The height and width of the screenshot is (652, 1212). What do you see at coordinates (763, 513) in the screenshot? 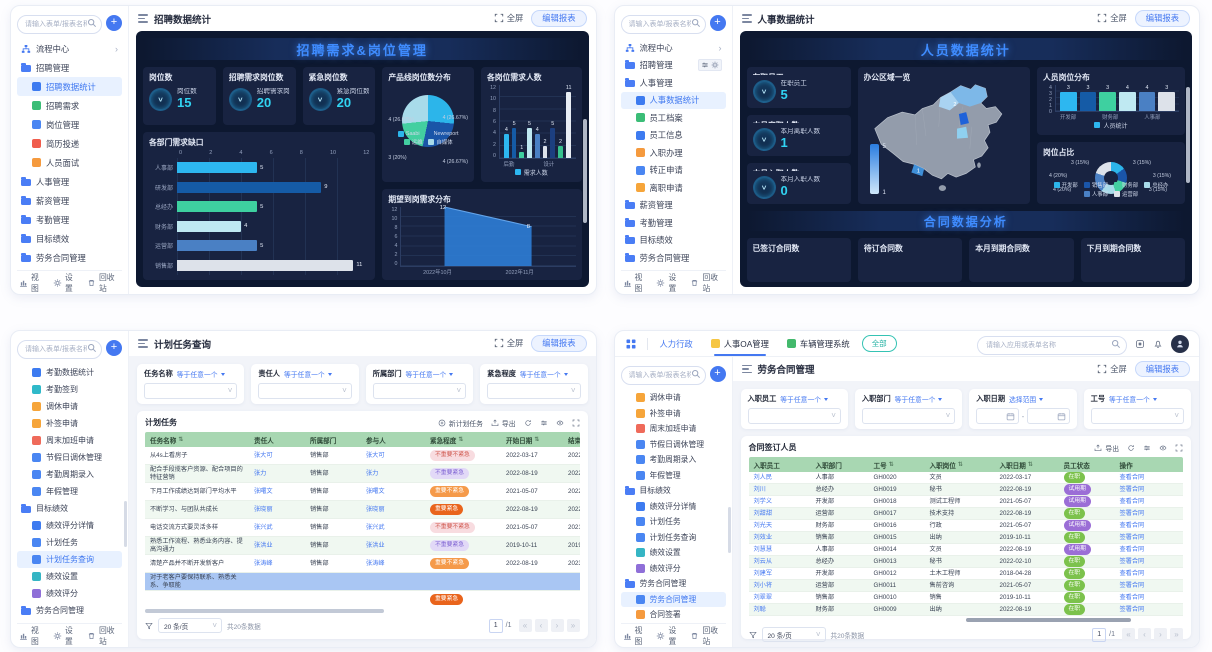
I see `action-link: 刘甜甜` at bounding box center [763, 513].